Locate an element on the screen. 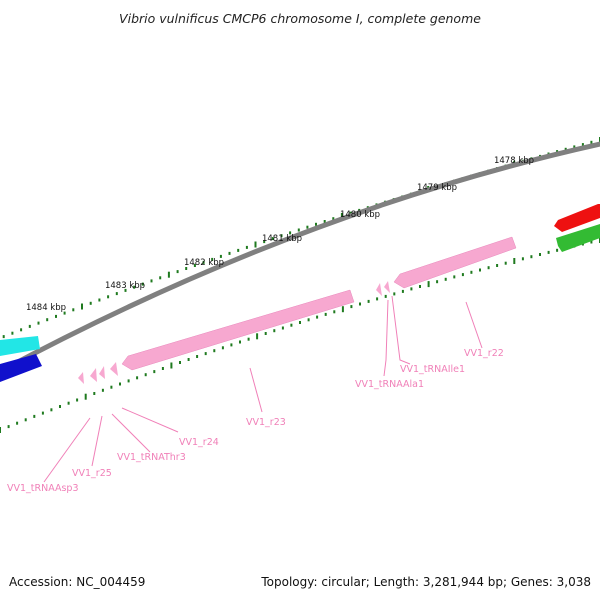  trna-feature-ile1 is located at coordinates (387, 287).